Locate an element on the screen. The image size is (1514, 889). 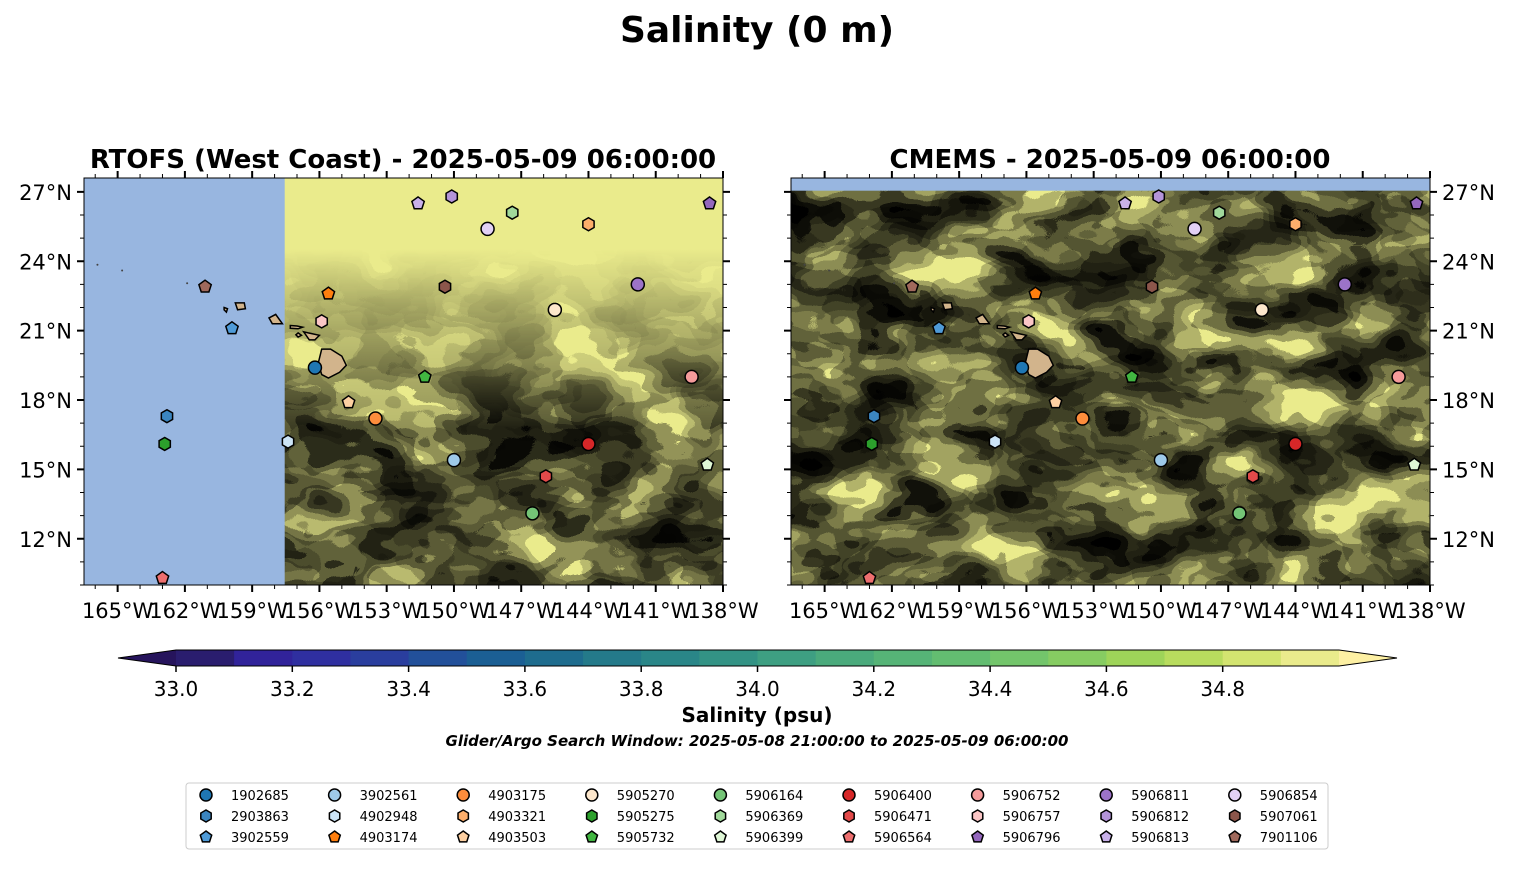
colorbar-tick-label: 34.2 is located at coordinates (874, 689).